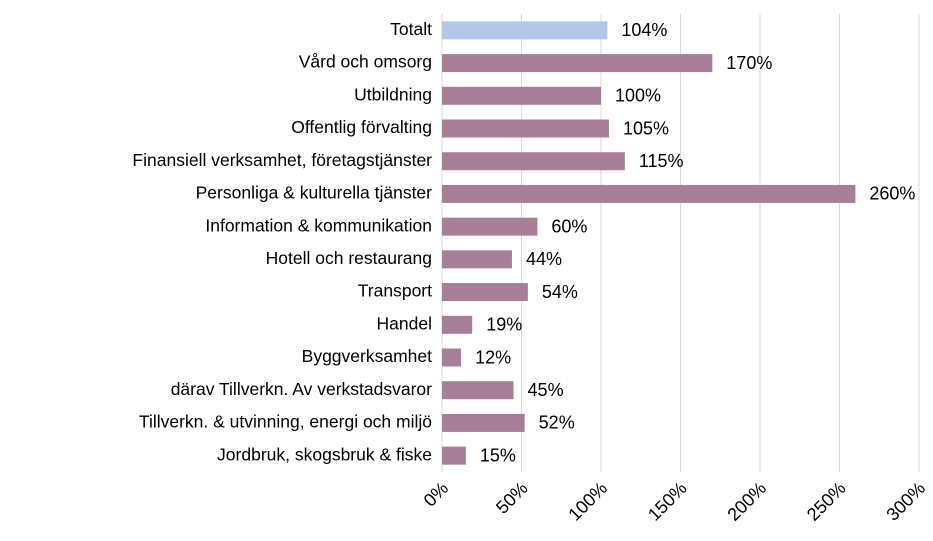 Image resolution: width=933 pixels, height=541 pixels. I want to click on x-tick-label: 50%, so click(512, 498).